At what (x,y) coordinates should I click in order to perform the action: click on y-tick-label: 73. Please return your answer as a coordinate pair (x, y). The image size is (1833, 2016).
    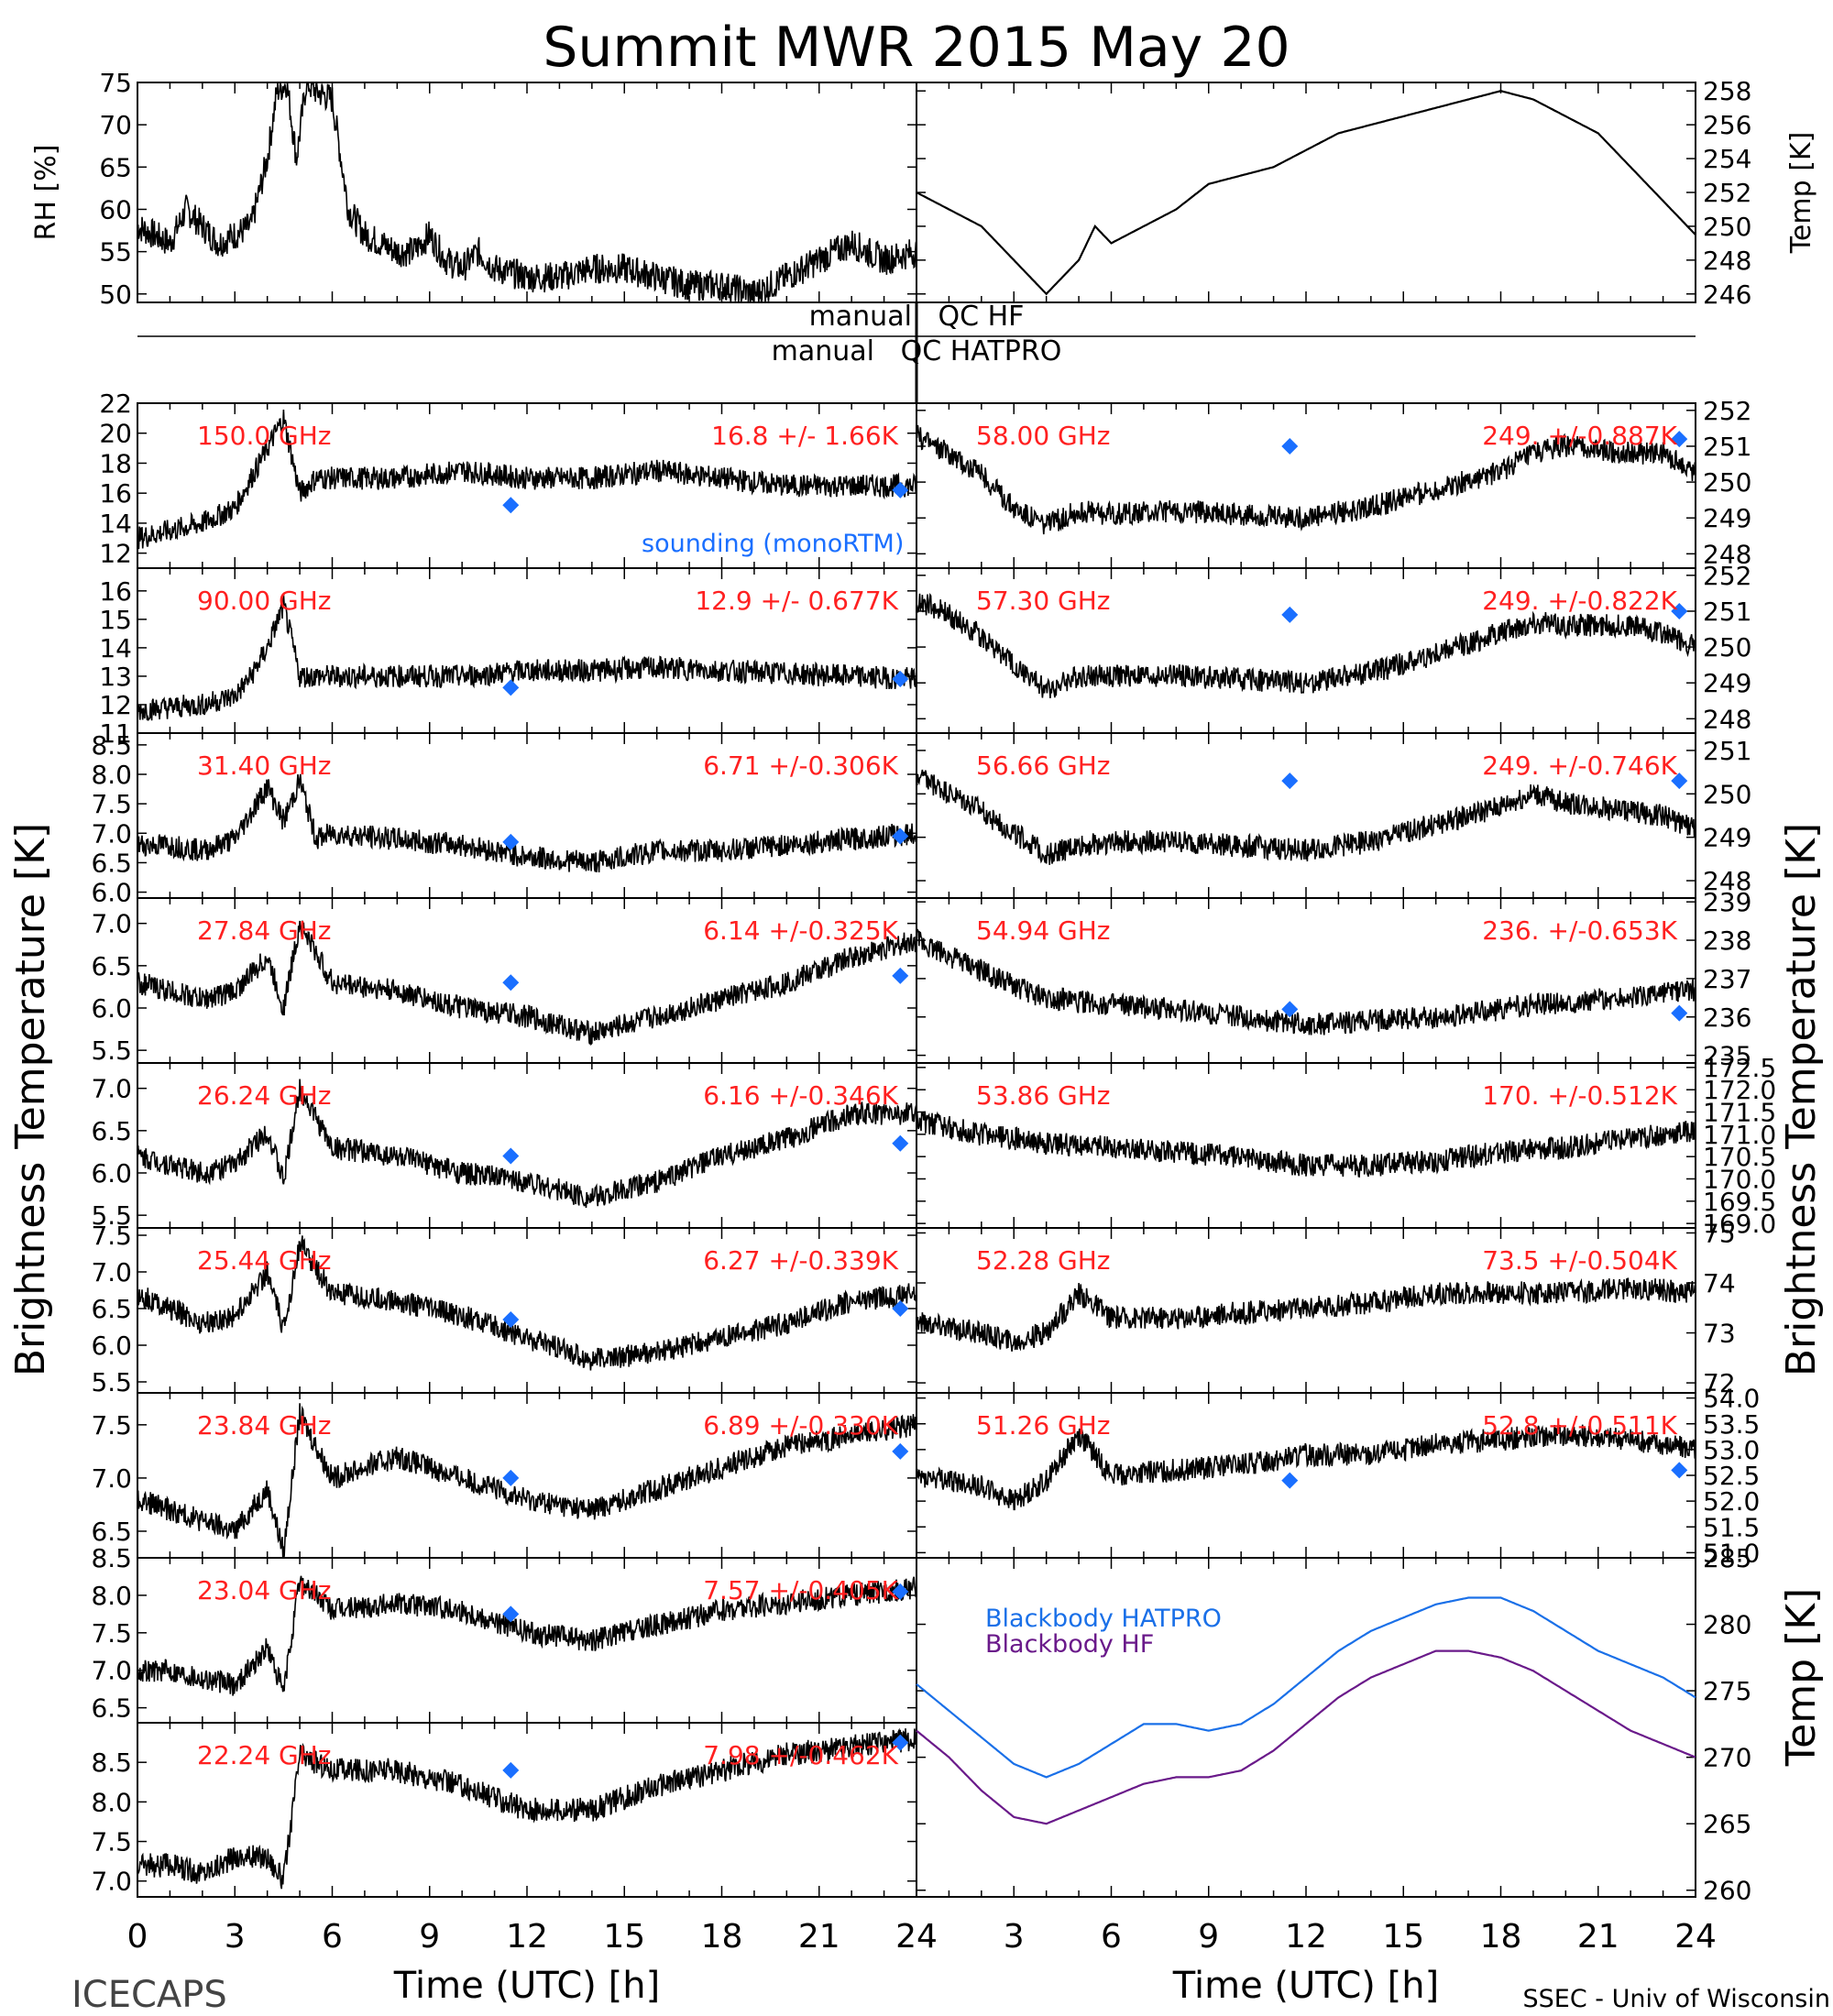
    Looking at the image, I should click on (1719, 1334).